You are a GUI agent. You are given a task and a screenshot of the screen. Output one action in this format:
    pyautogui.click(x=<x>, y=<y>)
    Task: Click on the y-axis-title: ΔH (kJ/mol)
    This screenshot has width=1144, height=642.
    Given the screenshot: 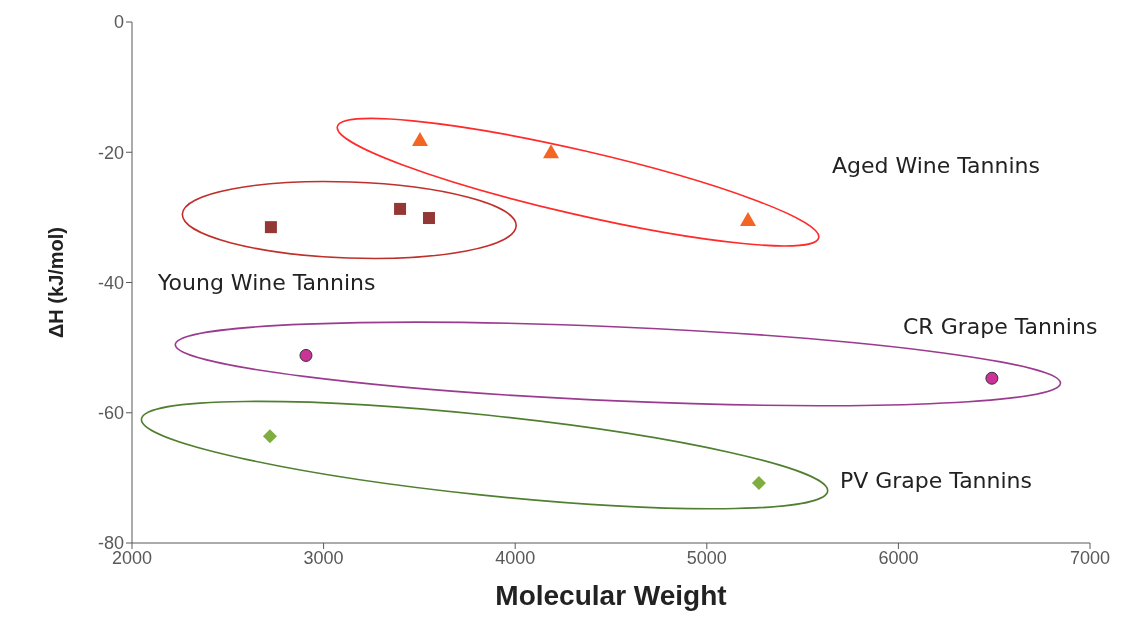 What is the action you would take?
    pyautogui.click(x=56, y=282)
    